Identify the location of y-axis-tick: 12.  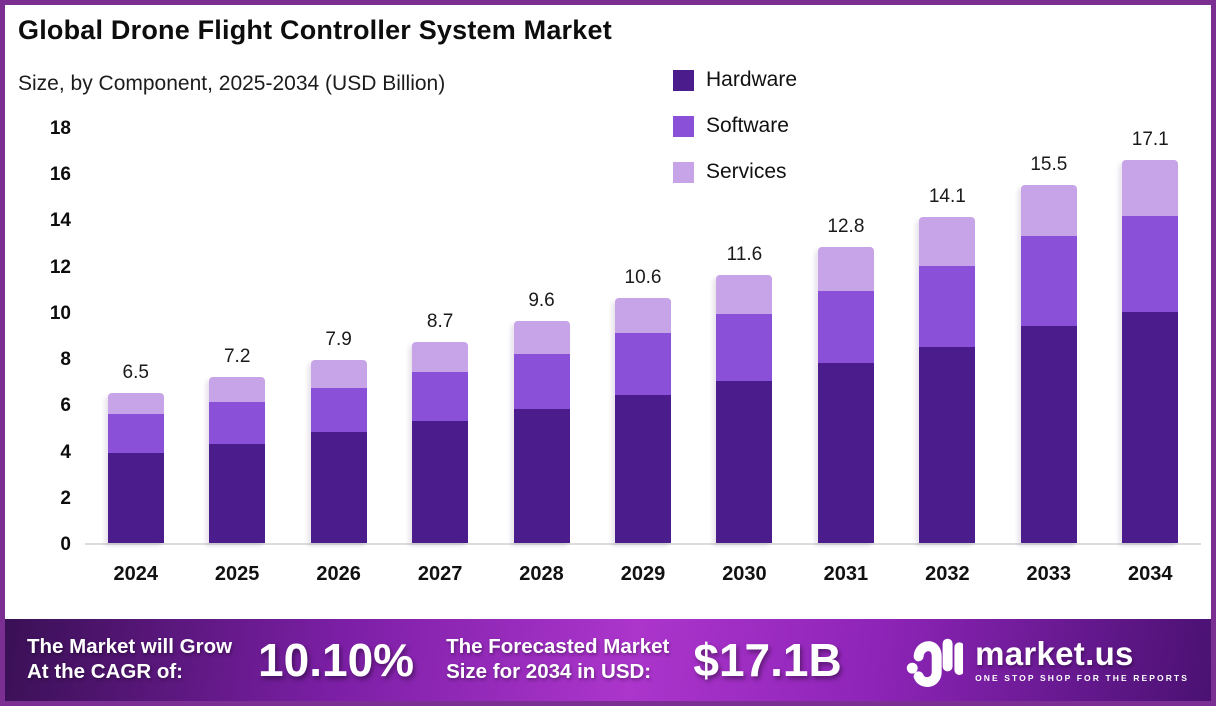
(60, 267).